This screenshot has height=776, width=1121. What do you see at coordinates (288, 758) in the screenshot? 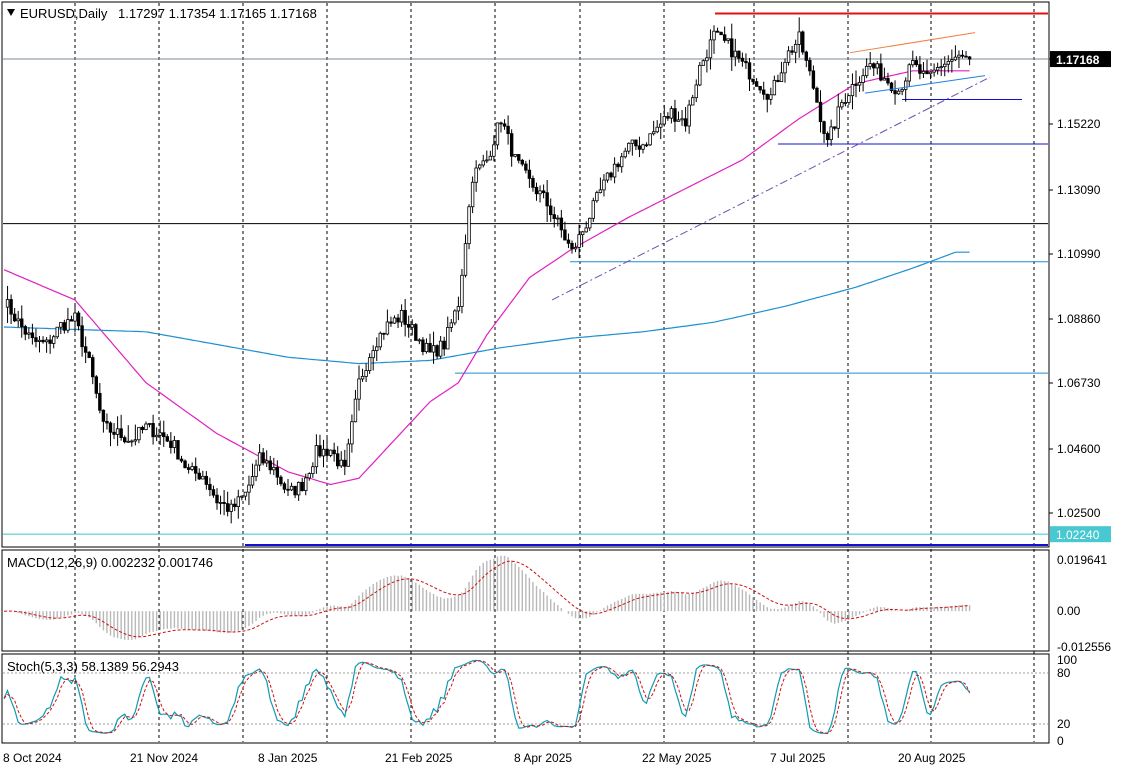
I see `time-axis-label: 8 Jan 2025` at bounding box center [288, 758].